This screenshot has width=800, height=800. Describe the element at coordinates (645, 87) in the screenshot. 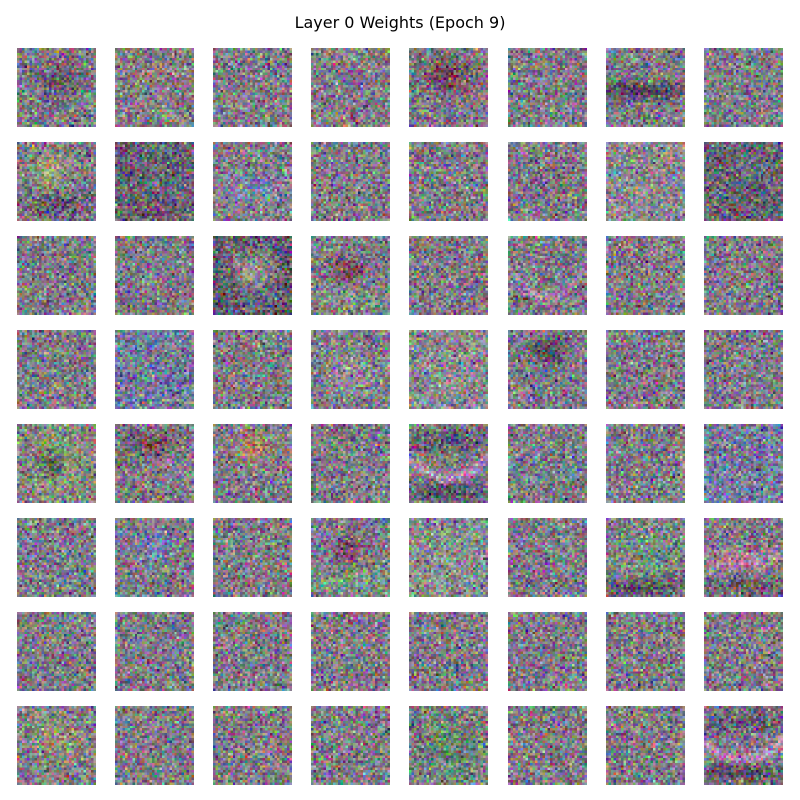

I see `filter-tile-r0-c6` at that location.